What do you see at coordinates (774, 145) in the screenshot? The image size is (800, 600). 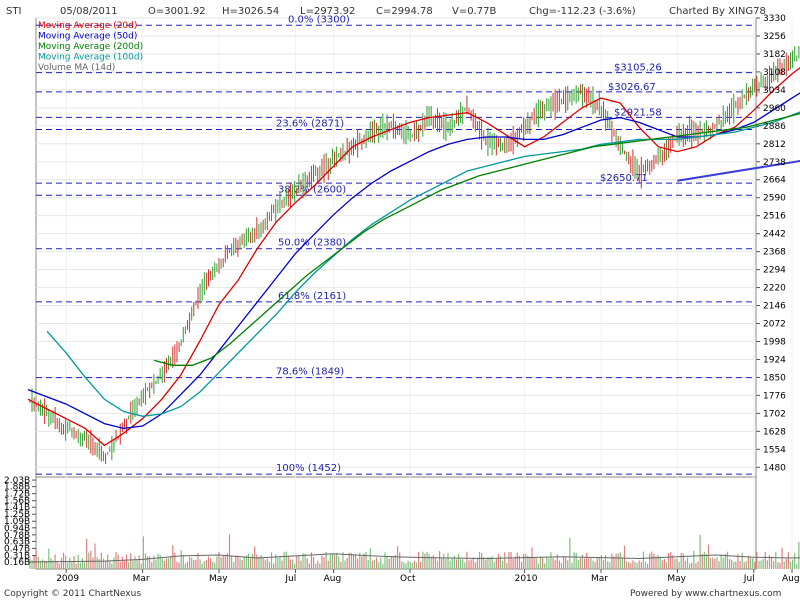 I see `price-tick-label: 2812` at bounding box center [774, 145].